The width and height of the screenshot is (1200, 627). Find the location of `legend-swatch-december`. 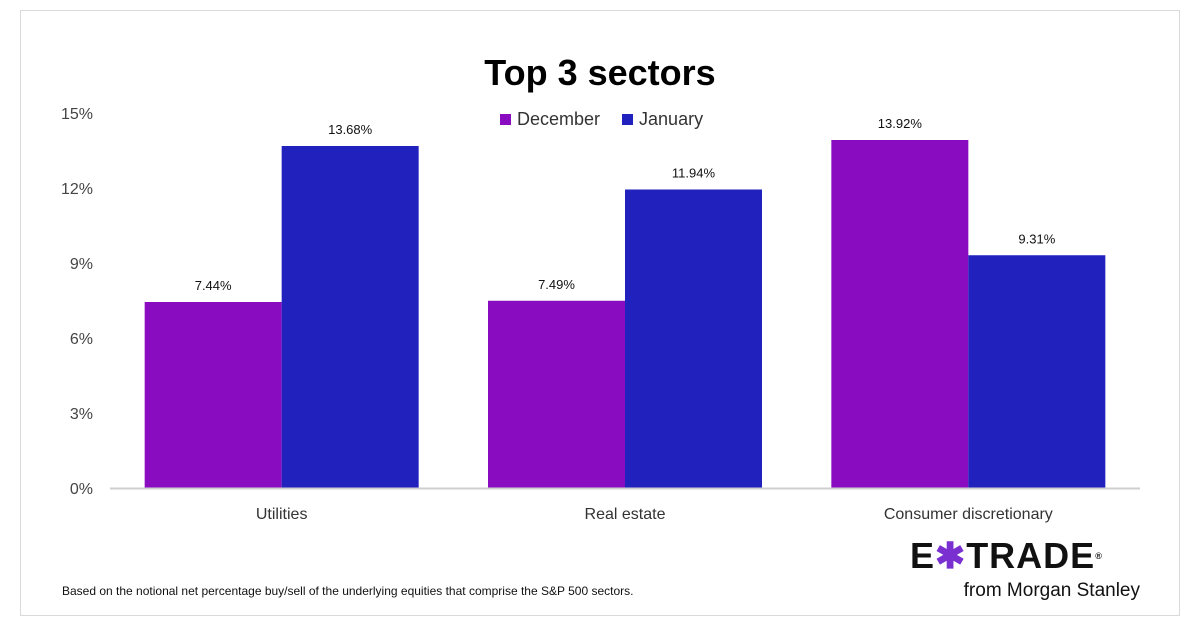

legend-swatch-december is located at coordinates (505, 119).